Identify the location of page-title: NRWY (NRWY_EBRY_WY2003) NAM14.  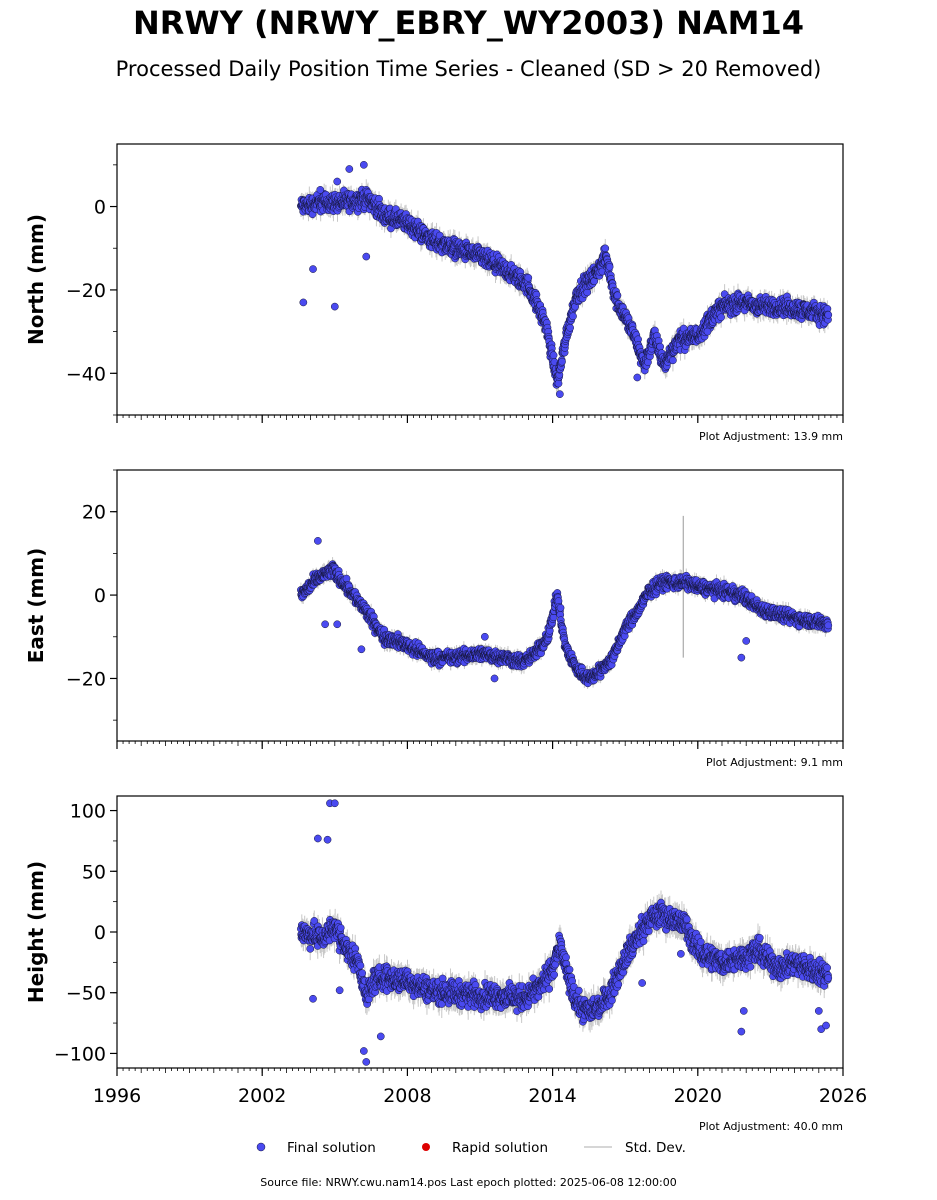
(468, 23).